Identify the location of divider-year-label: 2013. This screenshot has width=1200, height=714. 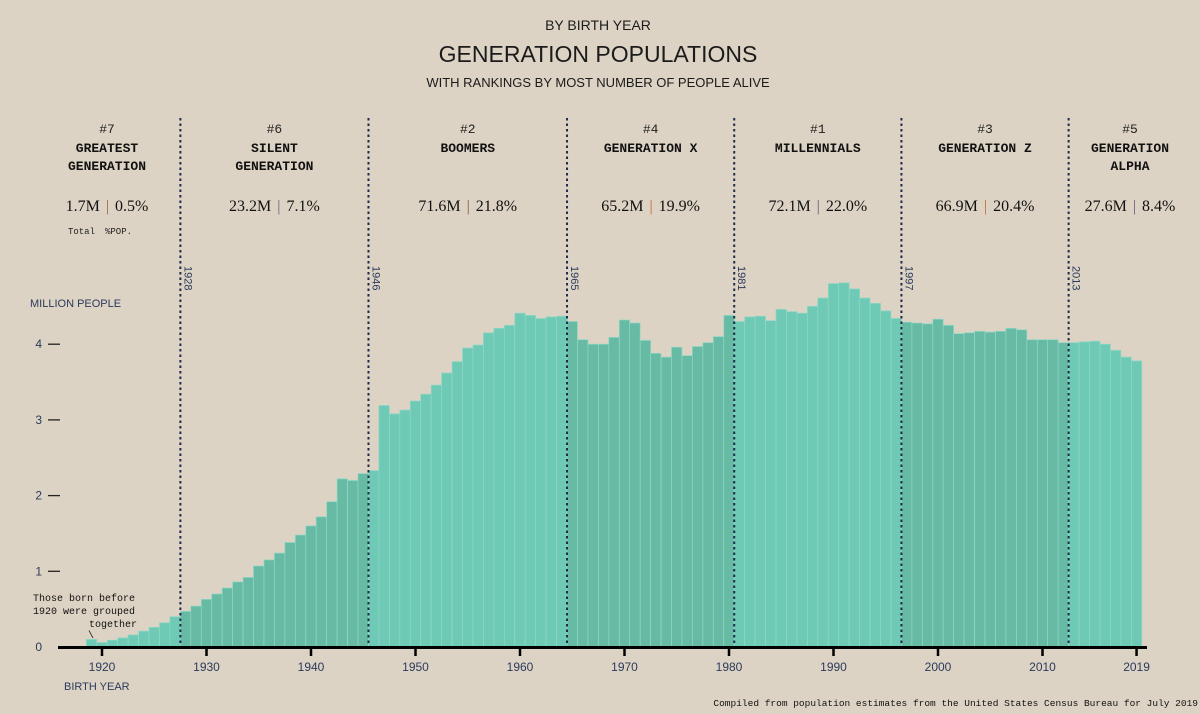
(1076, 278).